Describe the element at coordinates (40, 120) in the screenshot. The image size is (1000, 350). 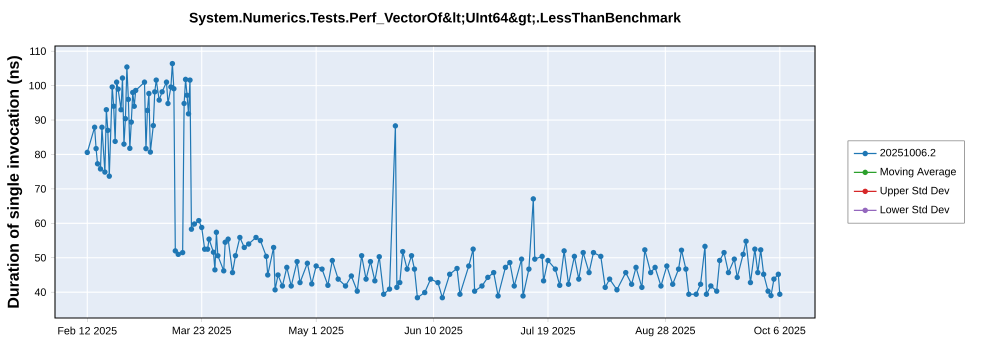
I see `y-tick-label: 90` at that location.